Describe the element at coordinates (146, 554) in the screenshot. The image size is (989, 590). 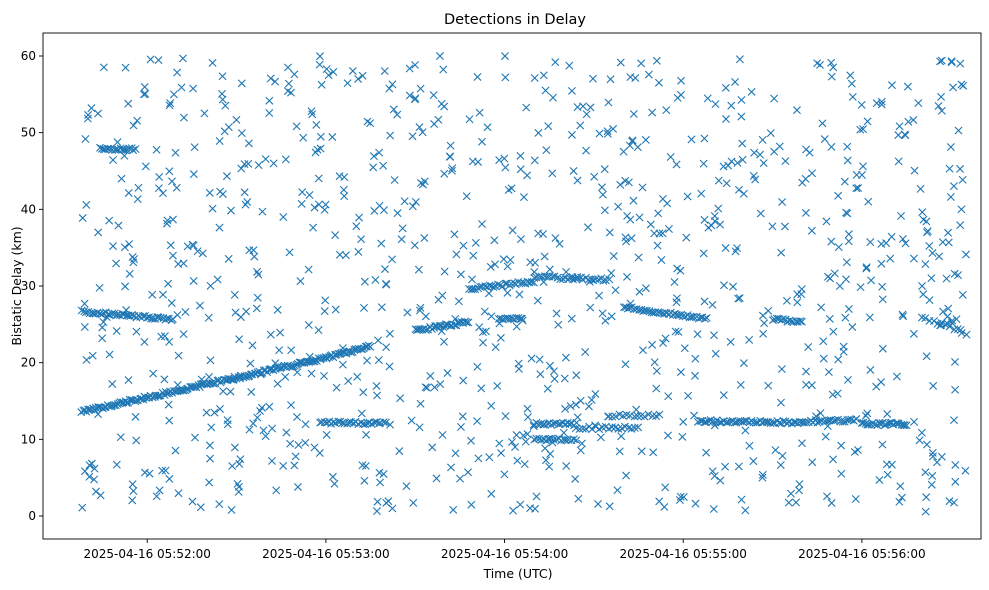
I see `x-tick-label: 2025-04-16 05:52:00` at that location.